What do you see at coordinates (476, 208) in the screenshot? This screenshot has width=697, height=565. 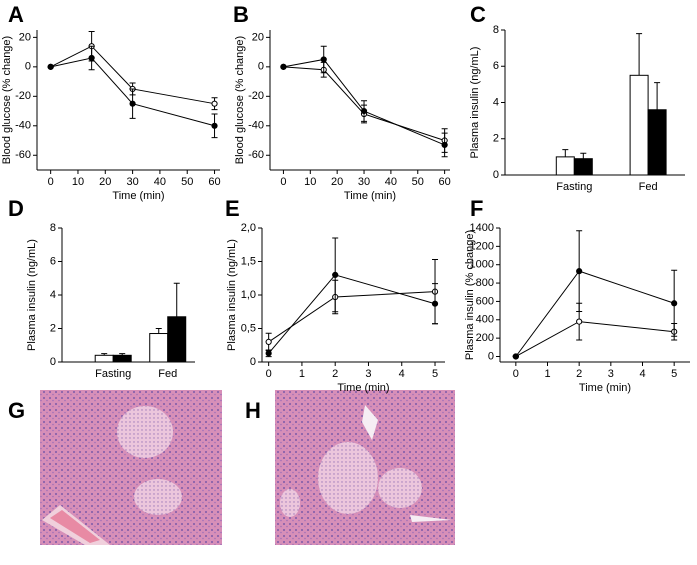 I see `panel-letter: F` at bounding box center [476, 208].